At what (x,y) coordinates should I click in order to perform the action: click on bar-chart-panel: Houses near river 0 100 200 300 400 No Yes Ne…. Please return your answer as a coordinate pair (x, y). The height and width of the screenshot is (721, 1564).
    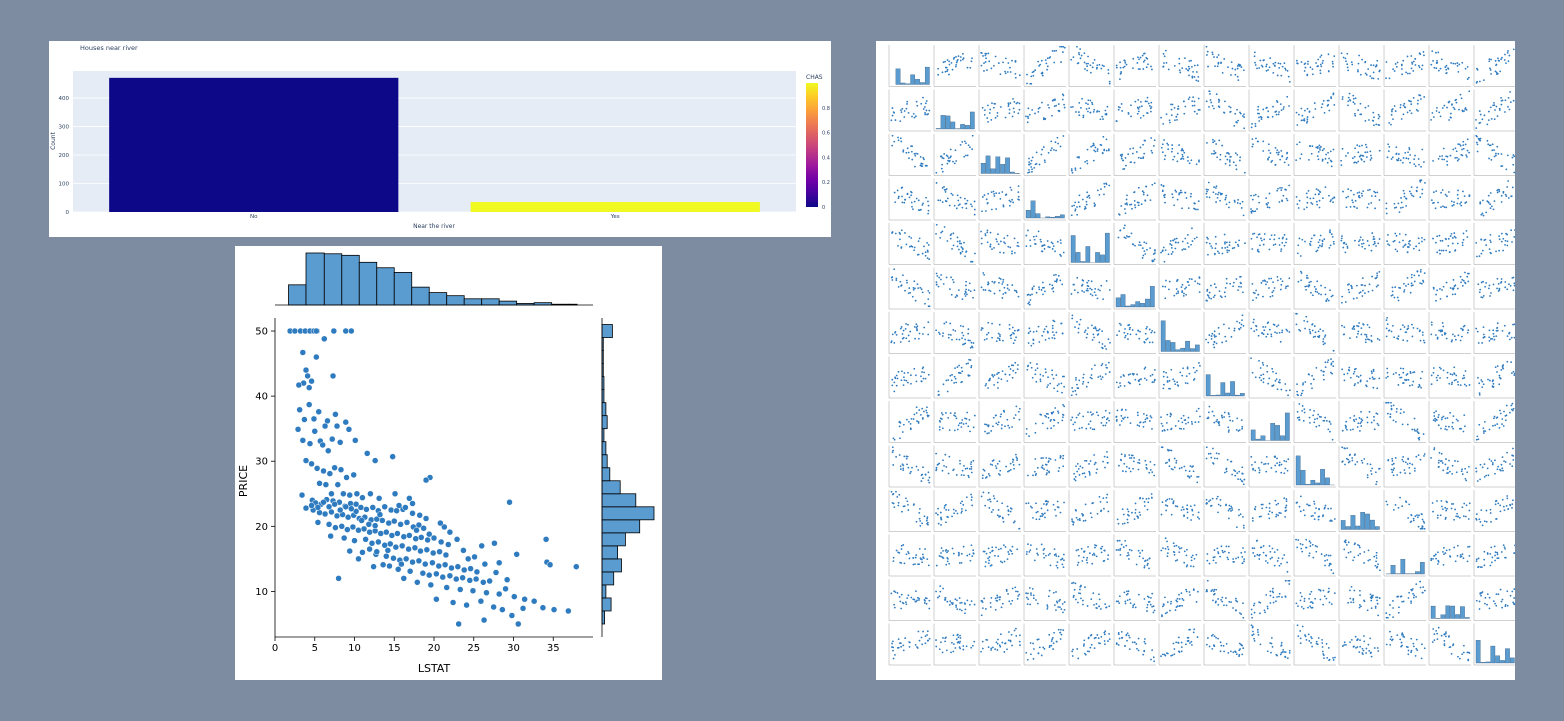
    Looking at the image, I should click on (440, 139).